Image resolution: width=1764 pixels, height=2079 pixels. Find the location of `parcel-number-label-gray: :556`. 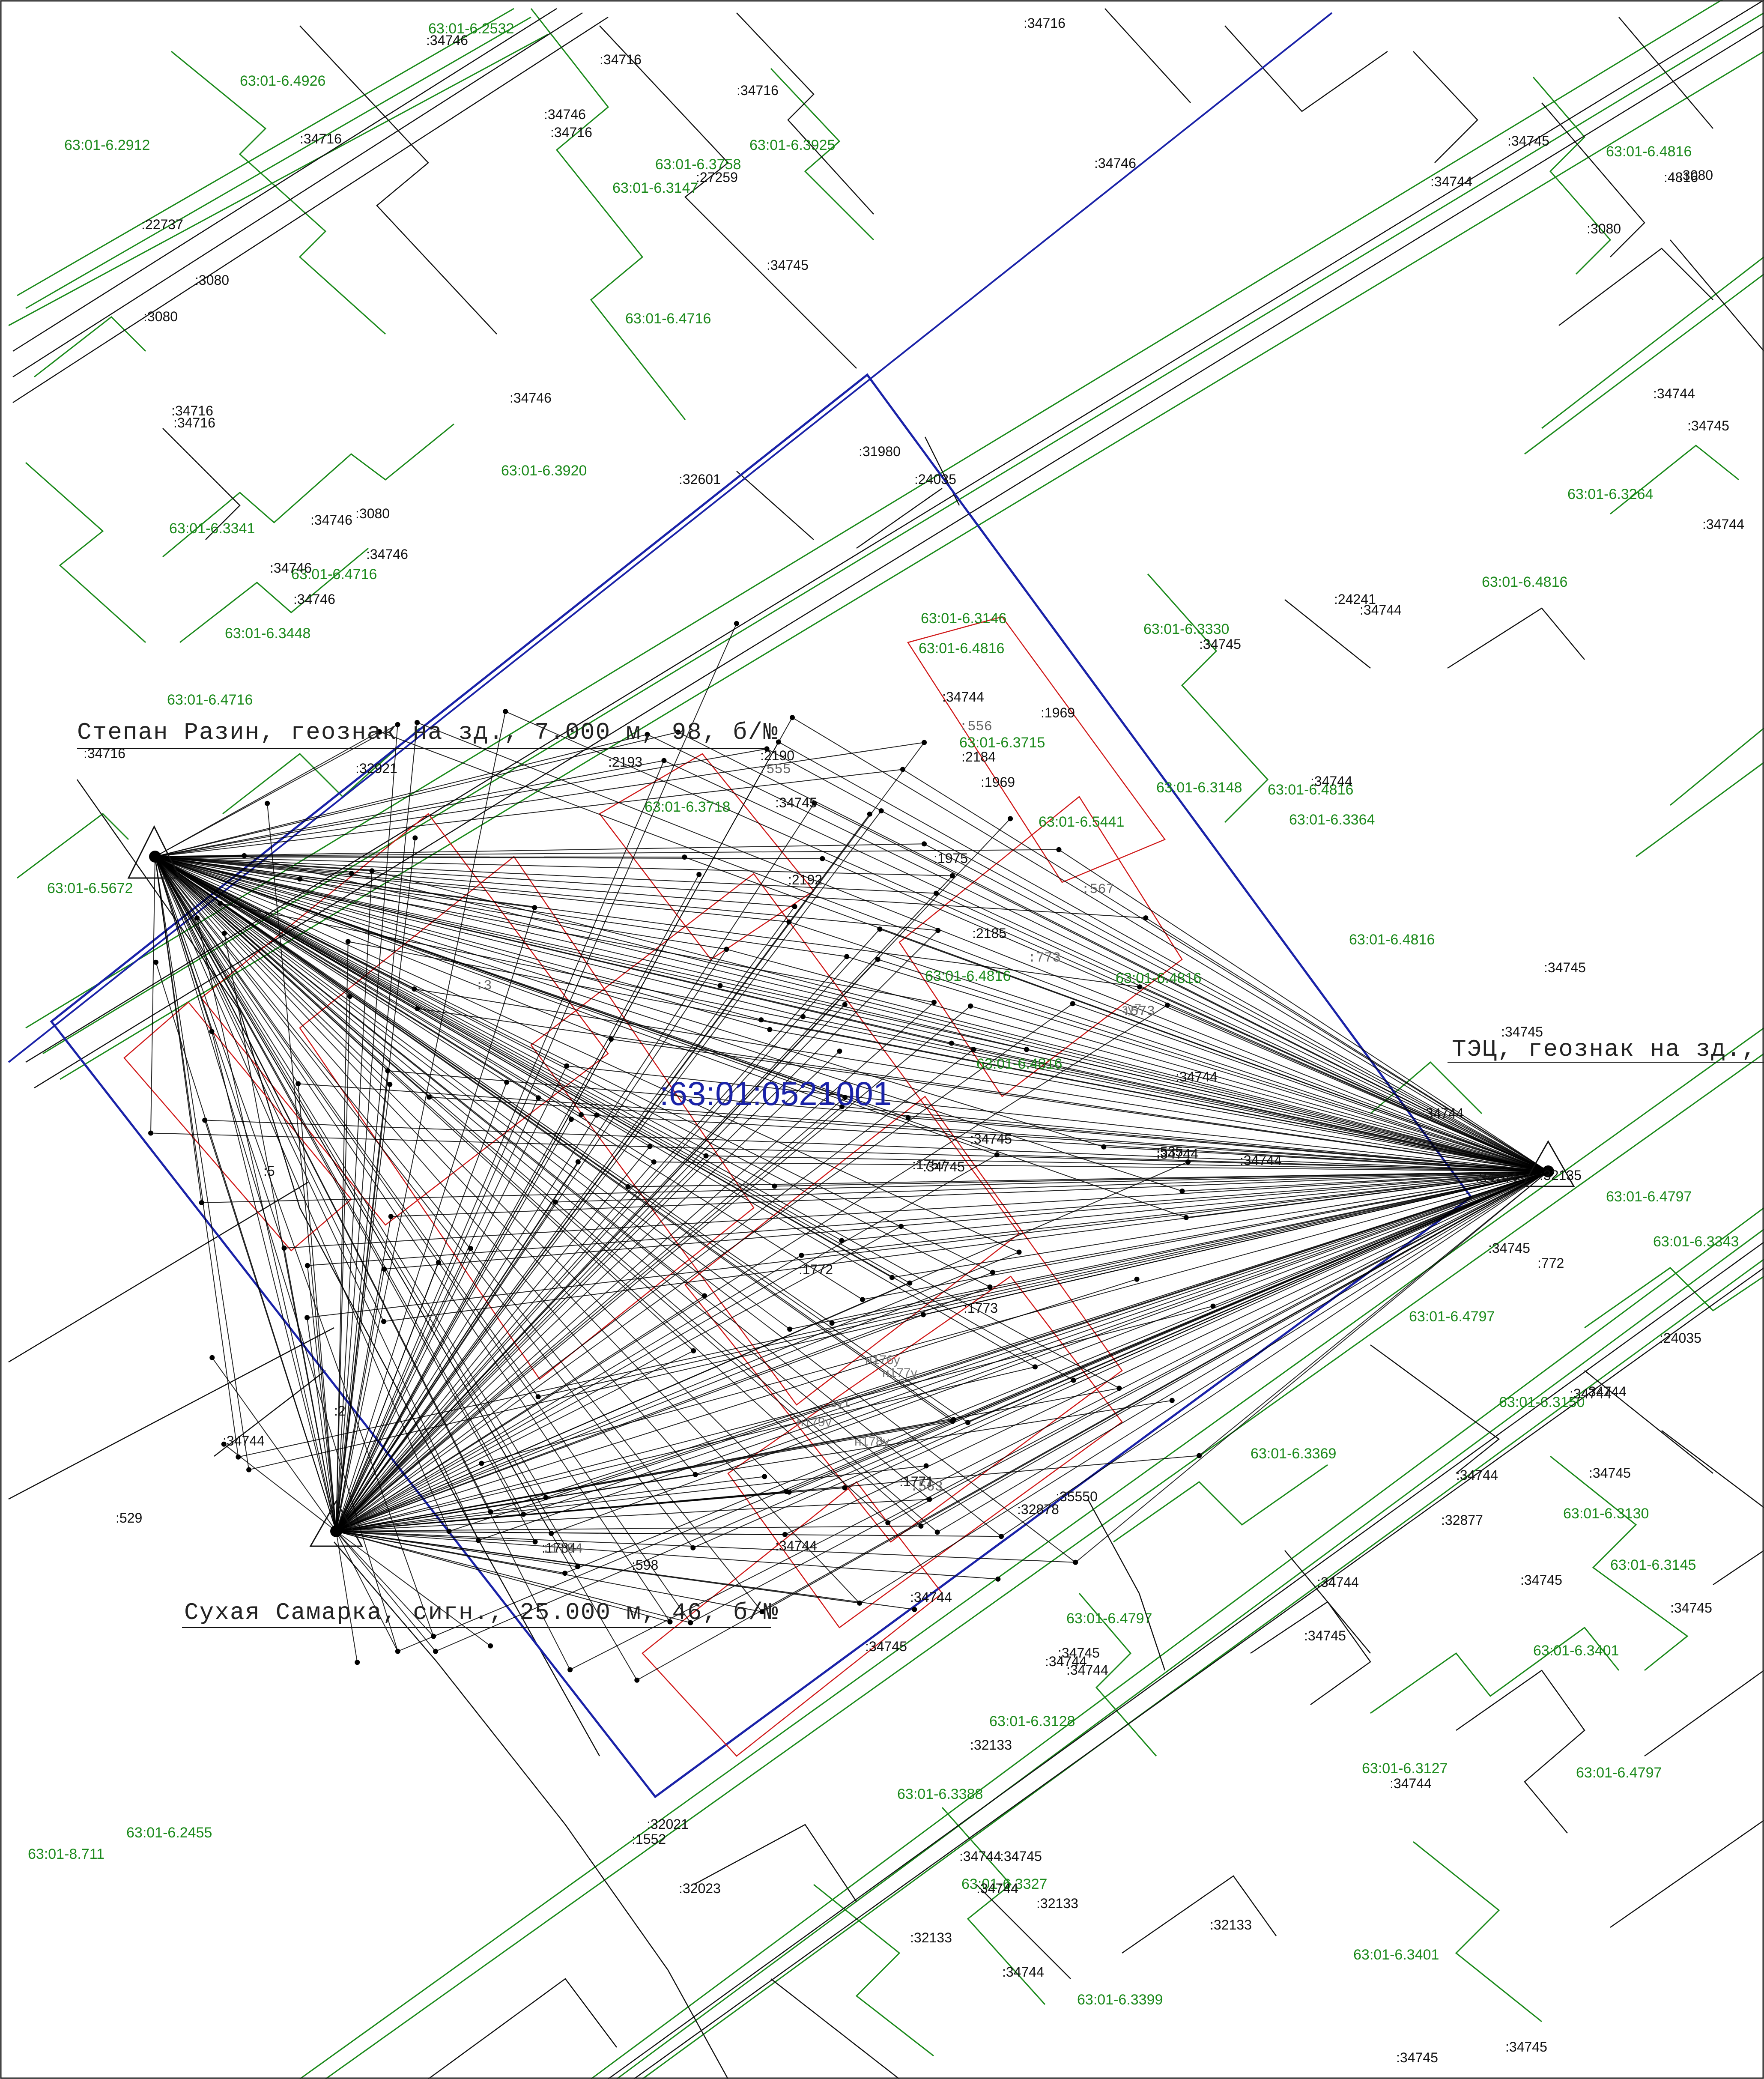

parcel-number-label-gray: :556 is located at coordinates (975, 727).